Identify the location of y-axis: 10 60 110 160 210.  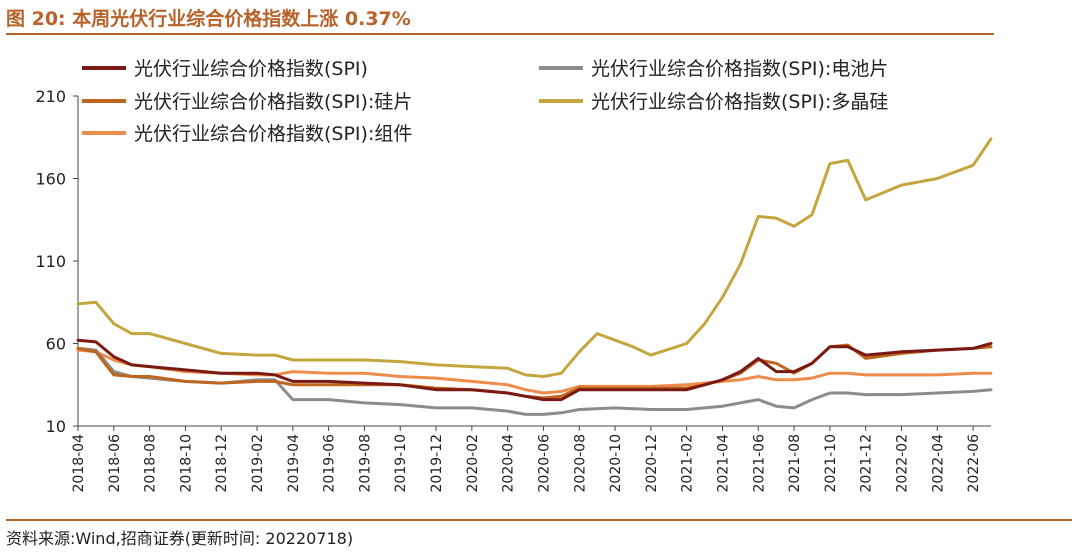
(57, 261).